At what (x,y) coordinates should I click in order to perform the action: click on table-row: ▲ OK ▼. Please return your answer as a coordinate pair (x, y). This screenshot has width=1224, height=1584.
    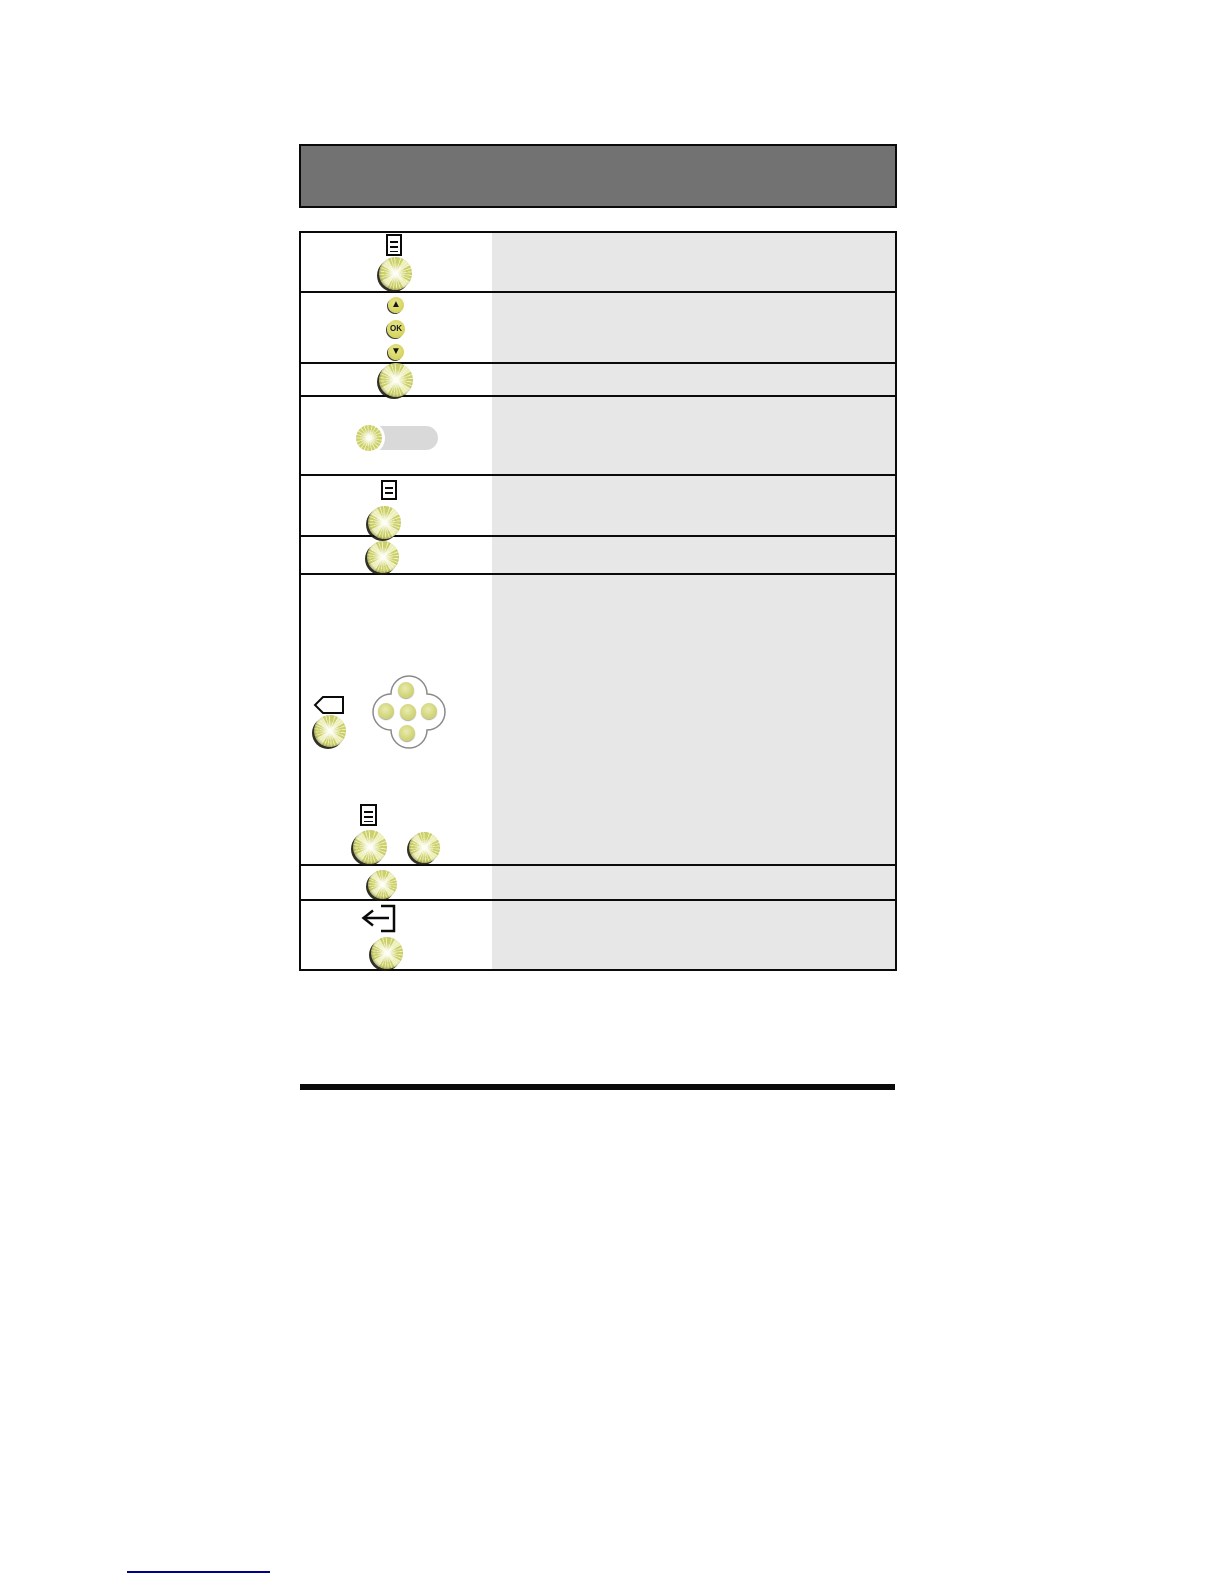
    Looking at the image, I should click on (598, 328).